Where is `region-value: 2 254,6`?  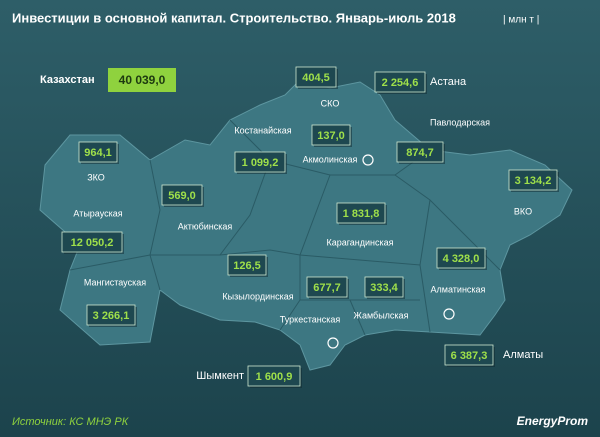 region-value: 2 254,6 is located at coordinates (400, 83).